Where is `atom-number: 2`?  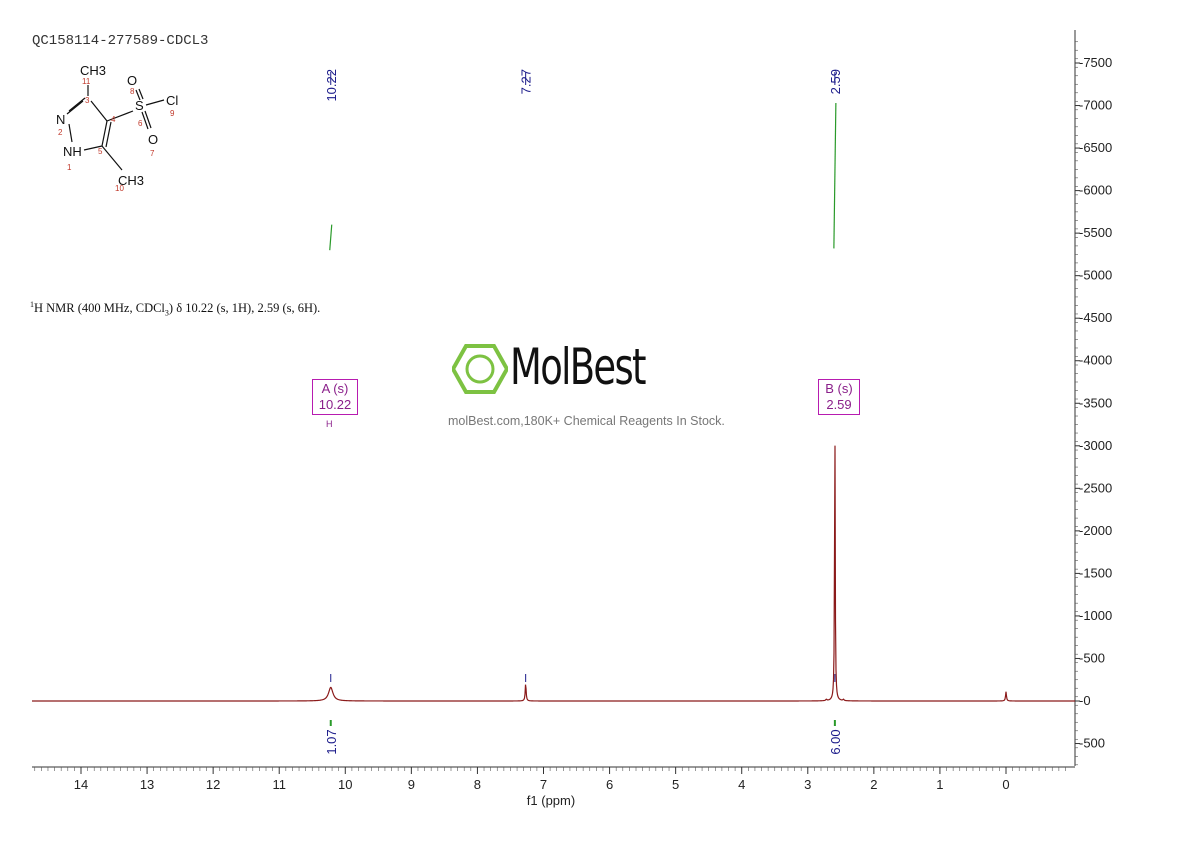
atom-number: 2 is located at coordinates (60, 132).